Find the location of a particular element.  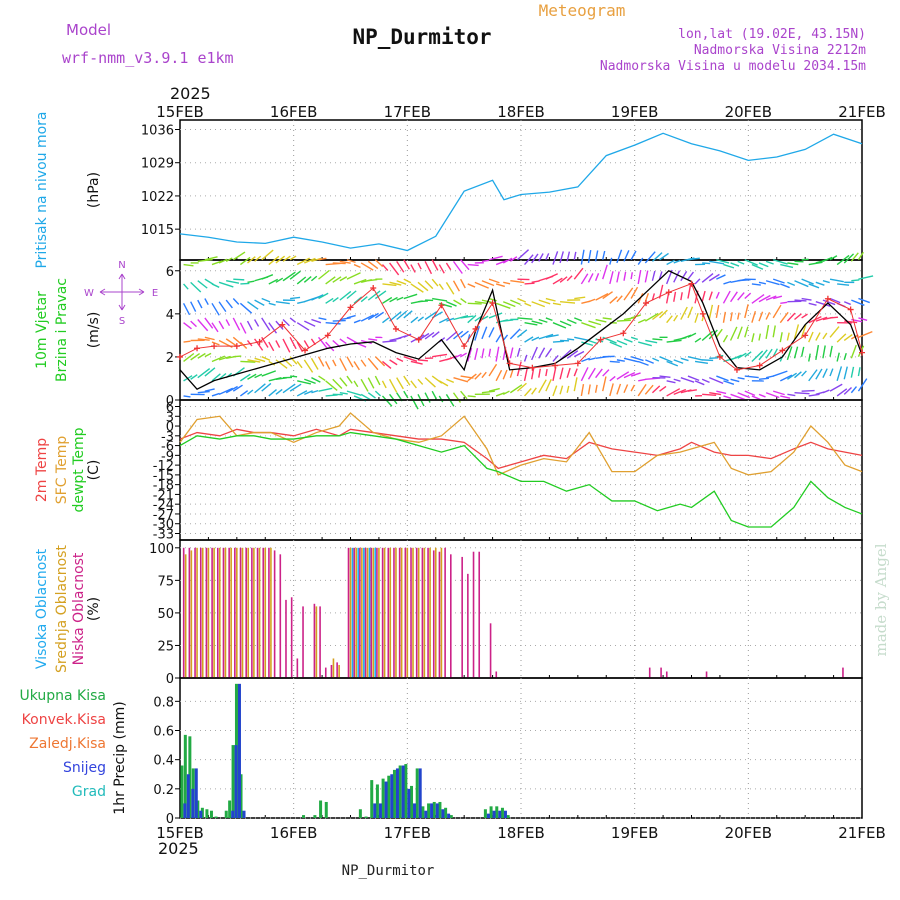

y-tick-label: 0.6 is located at coordinates (163, 732).